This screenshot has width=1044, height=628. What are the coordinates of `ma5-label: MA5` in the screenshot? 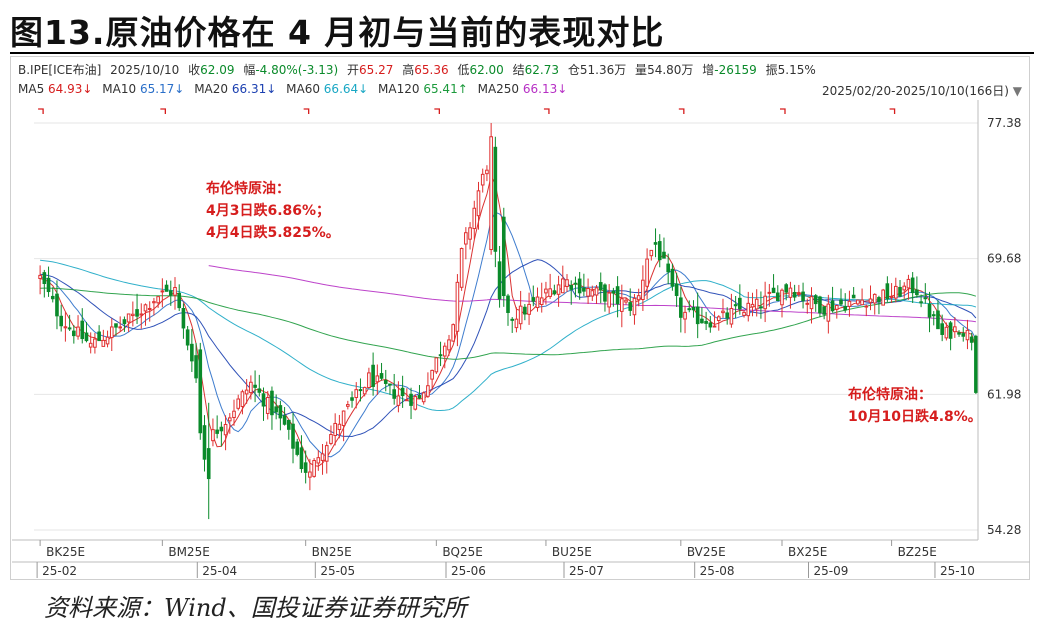 It's located at (31, 89).